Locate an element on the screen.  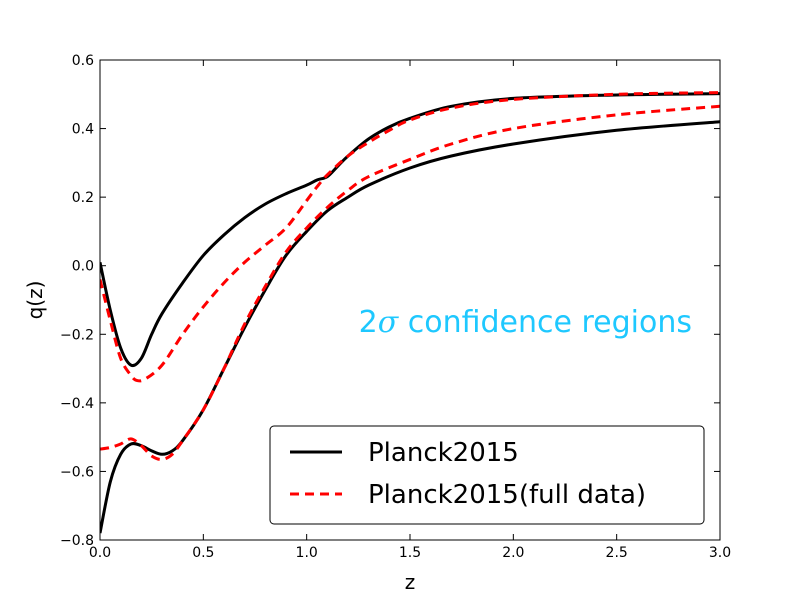
x-tick-label: 0.0 is located at coordinates (100, 553).